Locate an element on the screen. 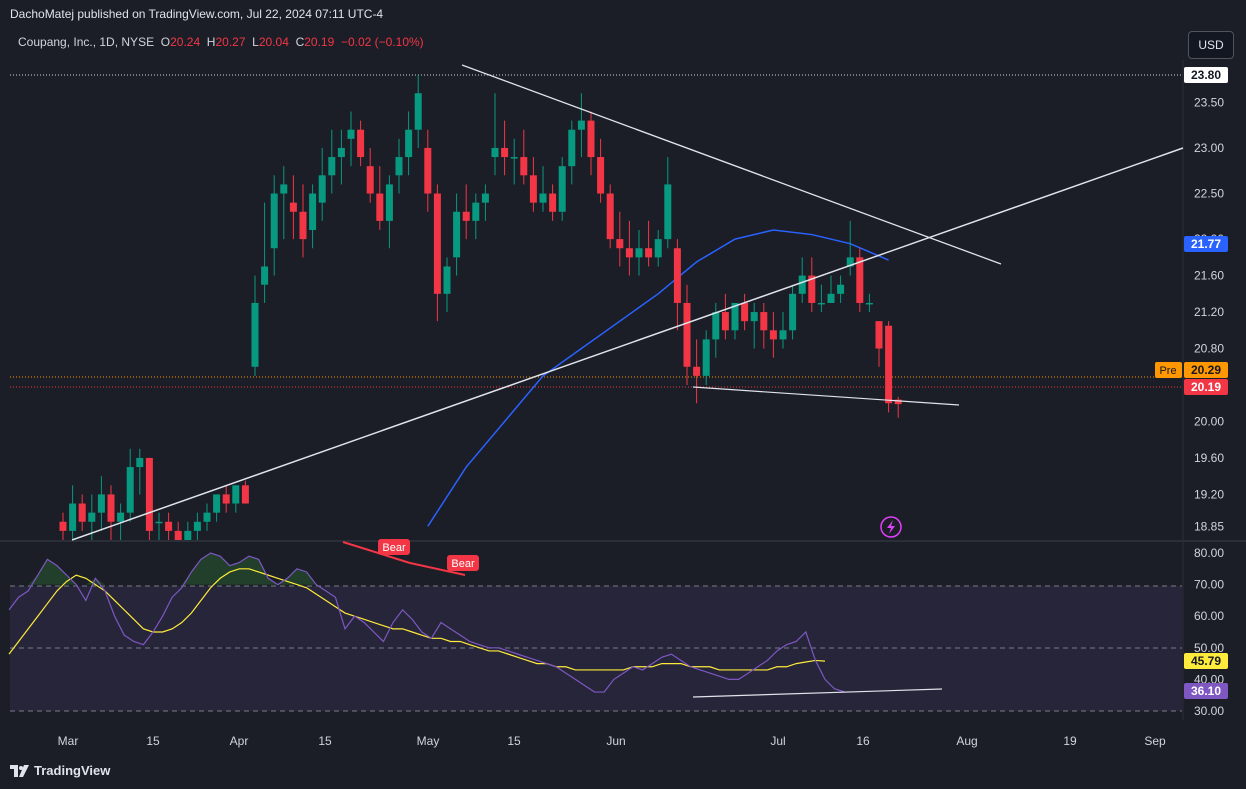 This screenshot has height=789, width=1246. rsi-axis: 80.00 70.00 60.00 50.00 40.00 30.00 45.79 36.10 is located at coordinates (1206, 632).